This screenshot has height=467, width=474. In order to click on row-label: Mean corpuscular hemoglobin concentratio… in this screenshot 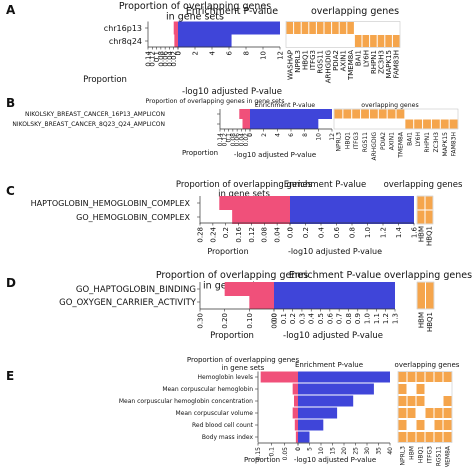, I will do `click(186, 401)`.